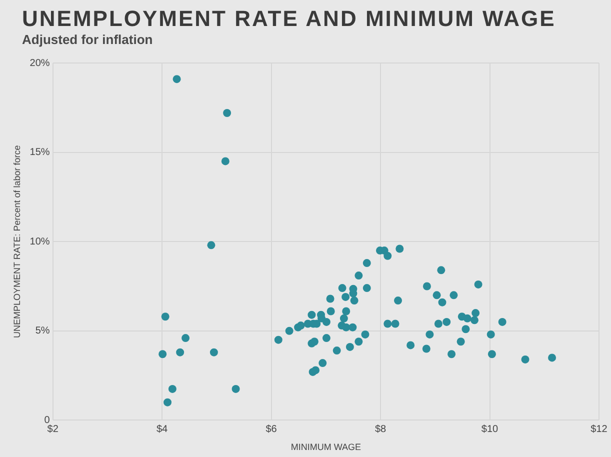  Describe the element at coordinates (40, 242) in the screenshot. I see `y-tick-label: 10%` at that location.